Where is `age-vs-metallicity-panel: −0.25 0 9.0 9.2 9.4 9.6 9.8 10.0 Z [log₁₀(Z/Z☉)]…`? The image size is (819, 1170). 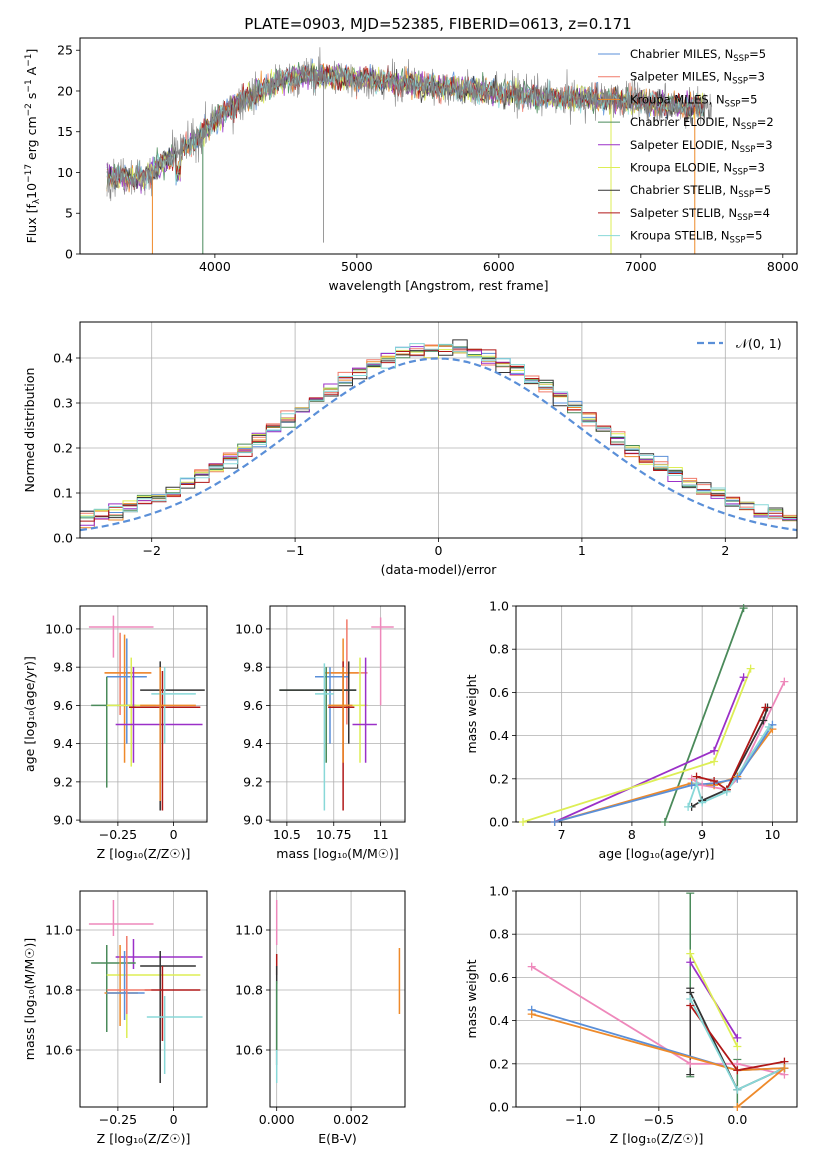
age-vs-metallicity-panel: −0.25 0 9.0 9.2 9.4 9.6 9.8 10.0 Z [log₁₀(Z/Z☉)]… is located at coordinates (115, 733).